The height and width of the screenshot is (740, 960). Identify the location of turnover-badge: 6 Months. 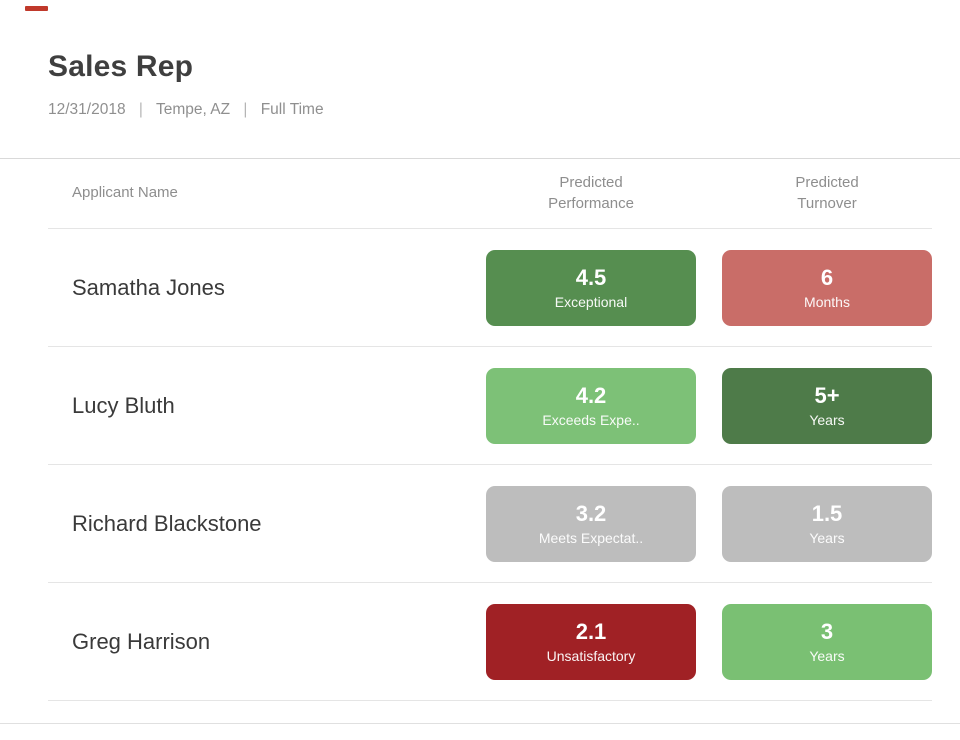
(827, 287).